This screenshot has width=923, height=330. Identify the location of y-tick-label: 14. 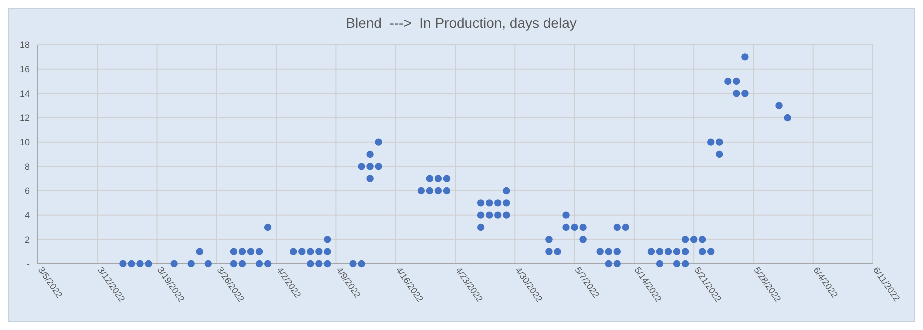
(25, 93).